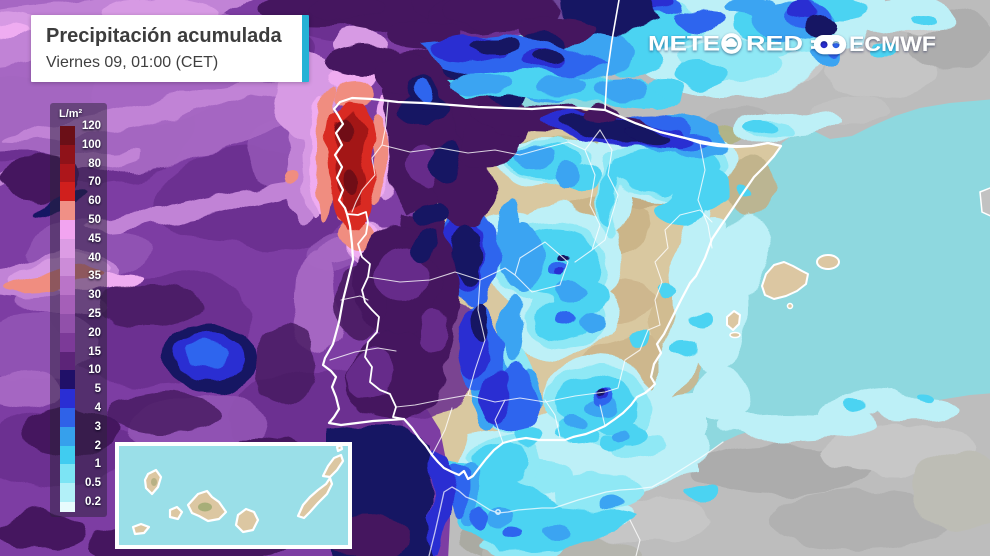  Describe the element at coordinates (774, 44) in the screenshot. I see `svg-text: RED` at that location.